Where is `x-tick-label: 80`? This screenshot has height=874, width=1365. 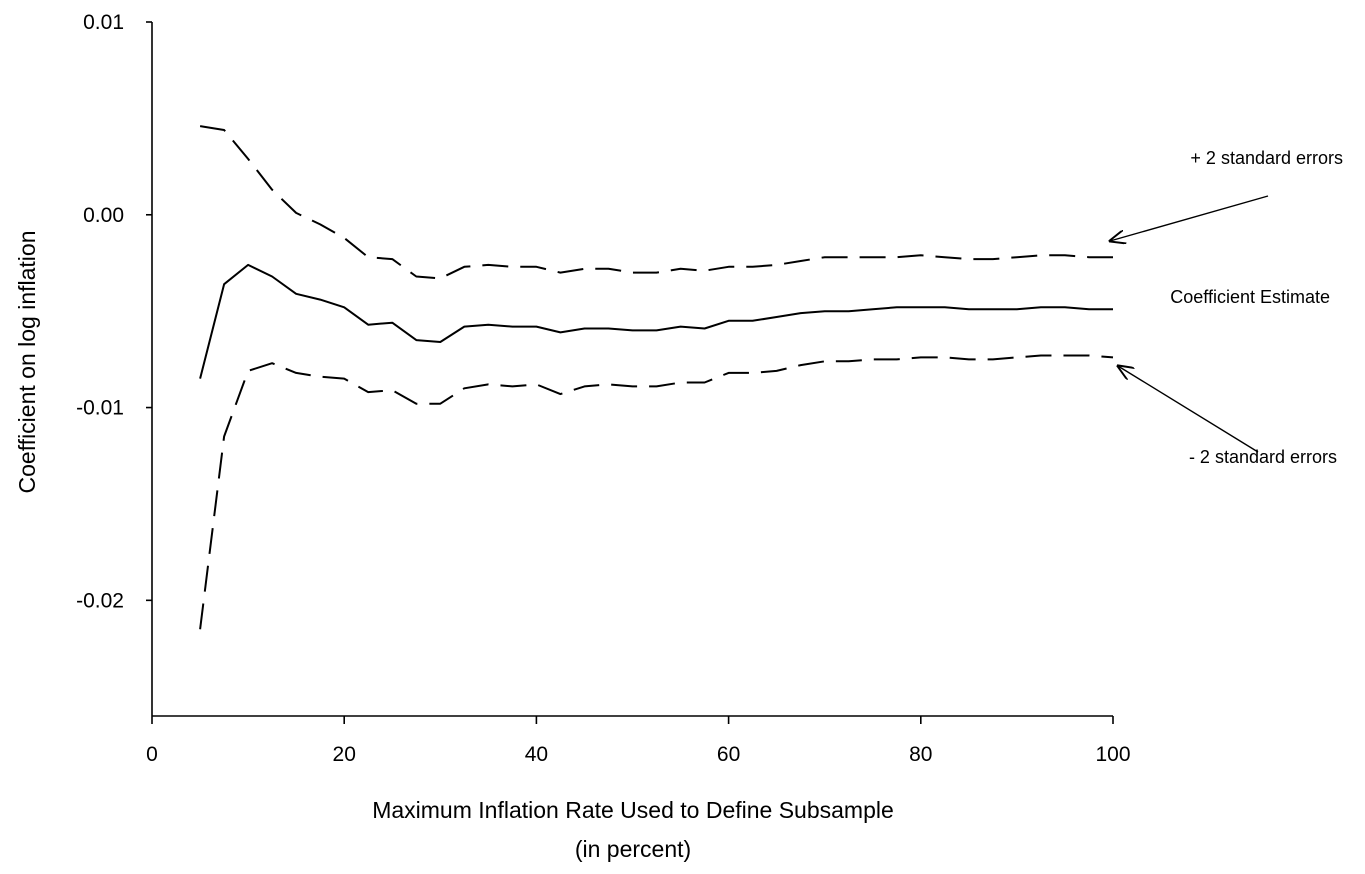
x-tick-label: 80 is located at coordinates (920, 754).